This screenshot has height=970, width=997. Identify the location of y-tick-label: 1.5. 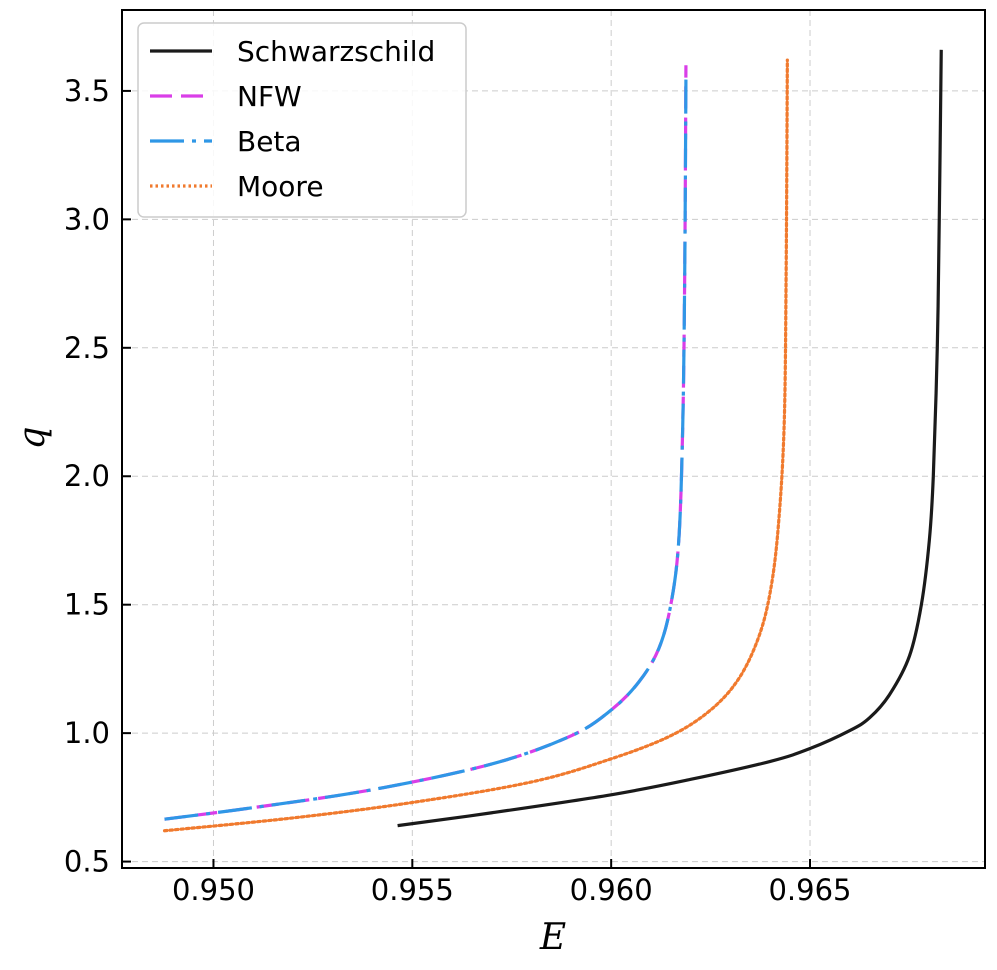
(87, 605).